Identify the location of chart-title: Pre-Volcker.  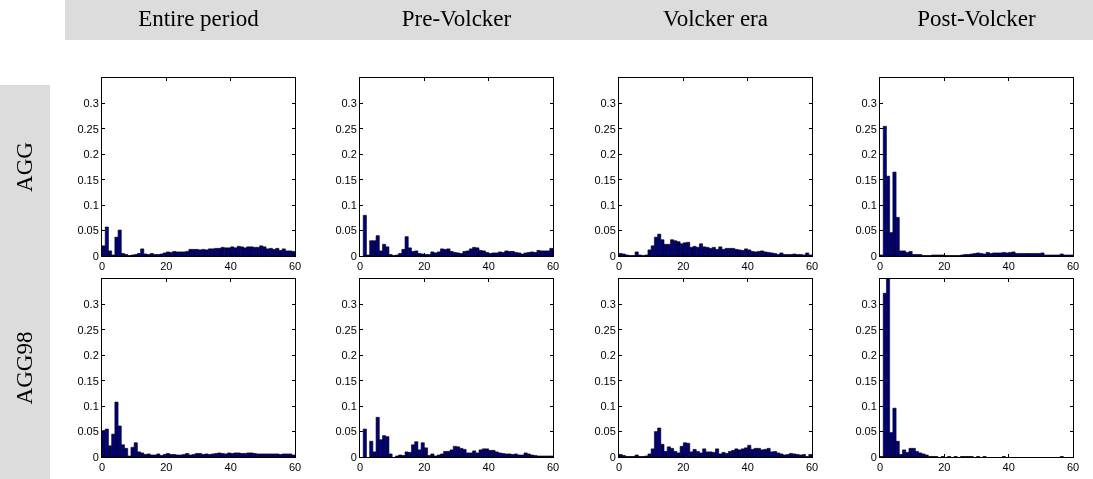
(456, 19).